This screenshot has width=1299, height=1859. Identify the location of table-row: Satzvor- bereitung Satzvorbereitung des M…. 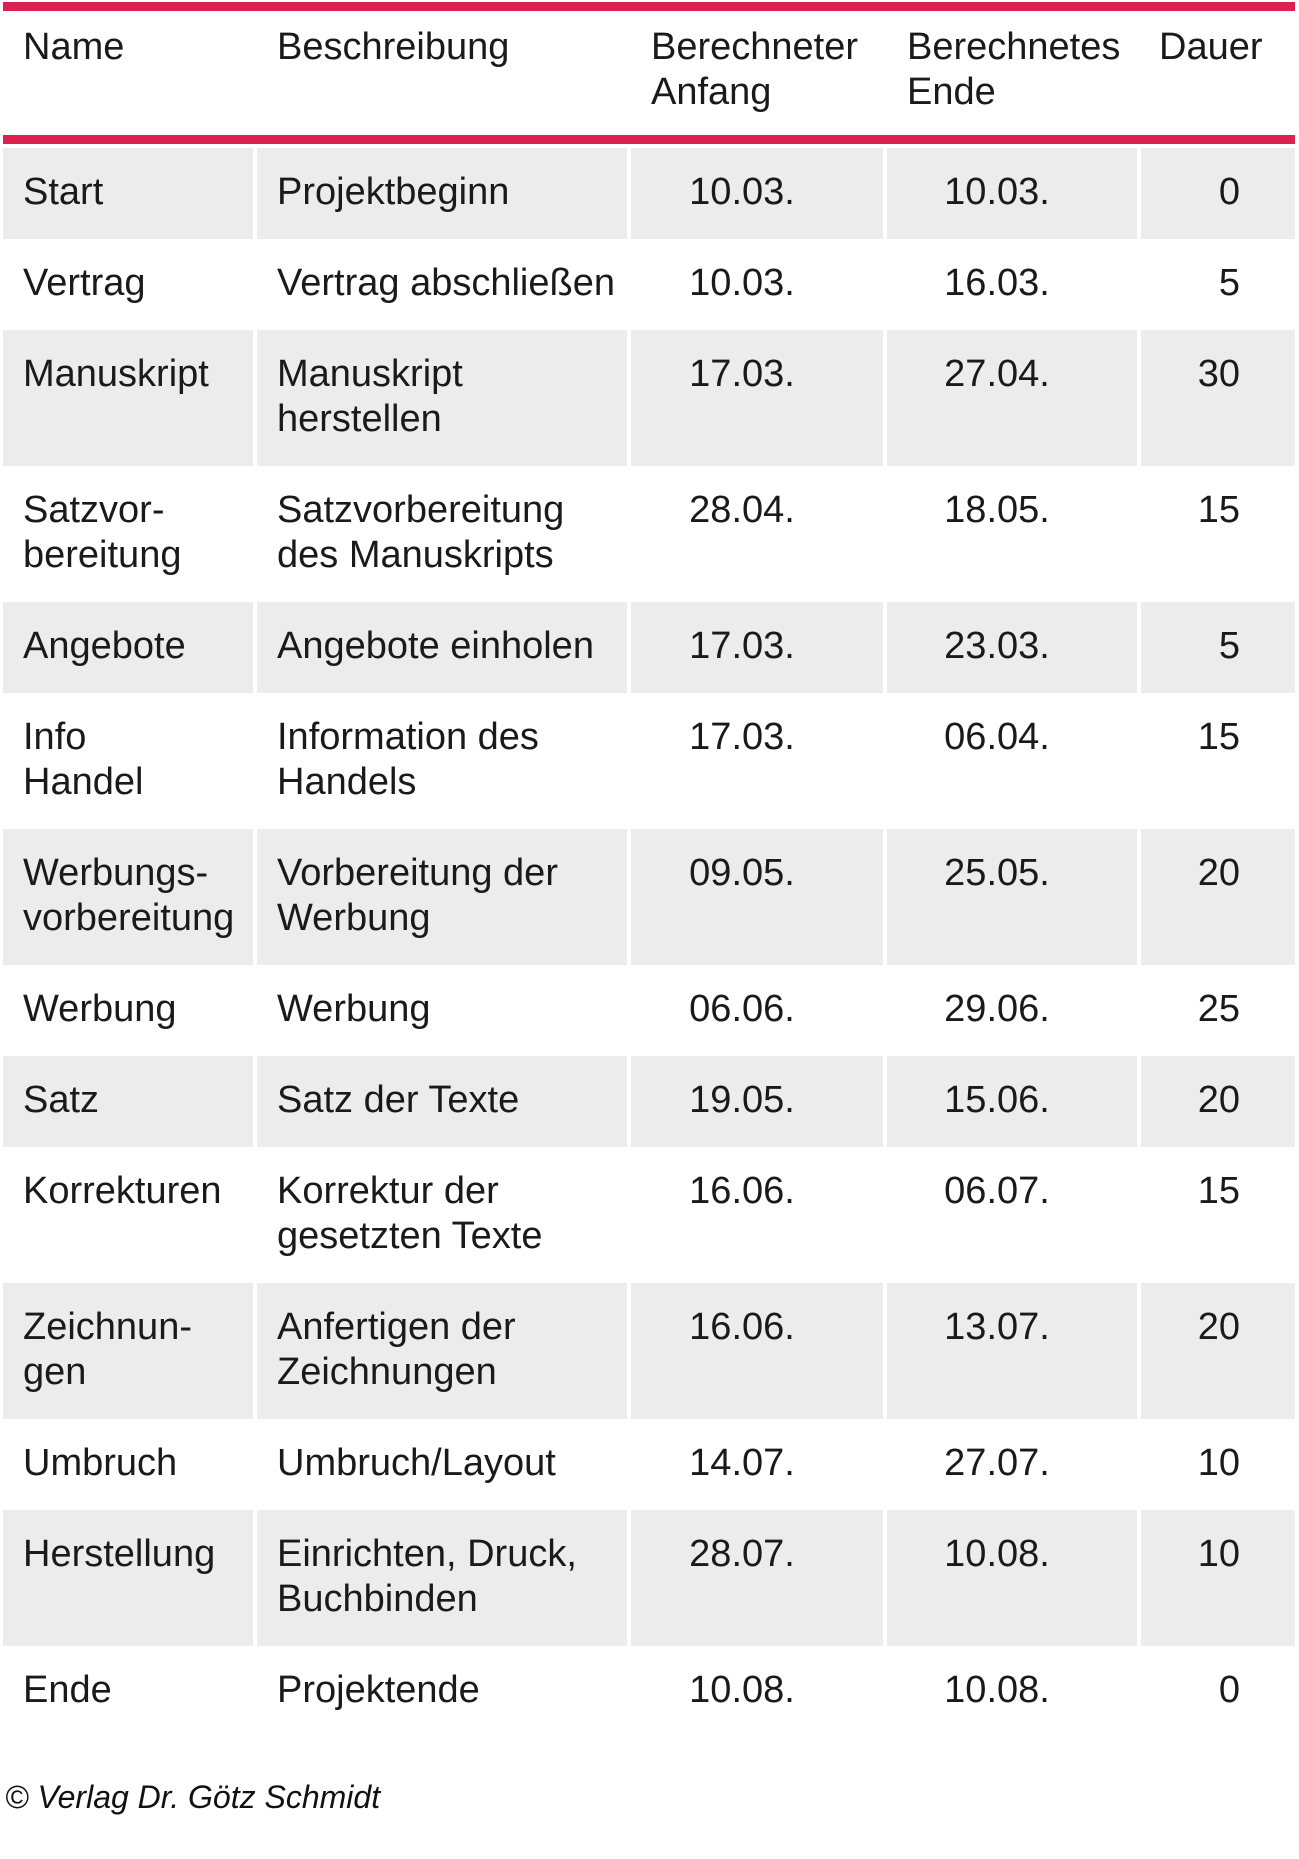
(649, 534).